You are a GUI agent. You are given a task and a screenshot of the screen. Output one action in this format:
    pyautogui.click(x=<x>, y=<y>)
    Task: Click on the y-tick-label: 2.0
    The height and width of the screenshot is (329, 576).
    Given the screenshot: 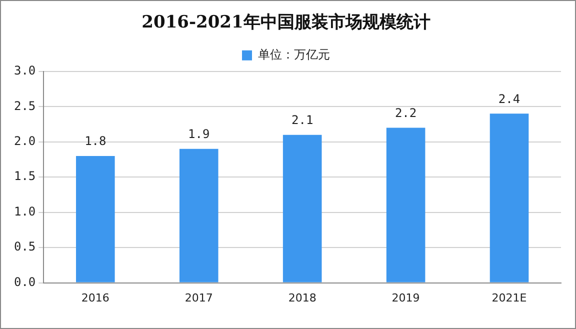 What is the action you would take?
    pyautogui.click(x=25, y=141)
    